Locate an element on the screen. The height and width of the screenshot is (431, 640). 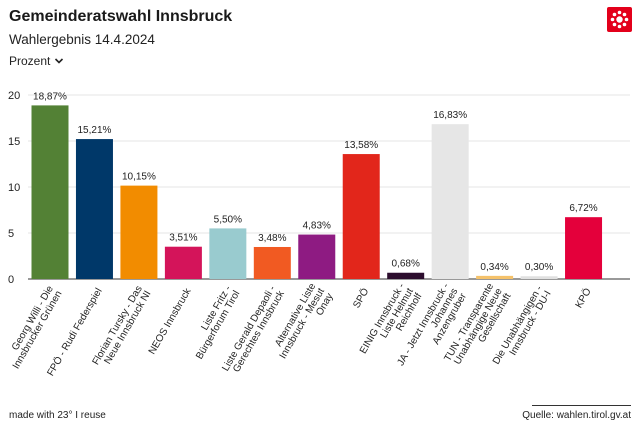
data-label: 15,21% is located at coordinates (95, 130).